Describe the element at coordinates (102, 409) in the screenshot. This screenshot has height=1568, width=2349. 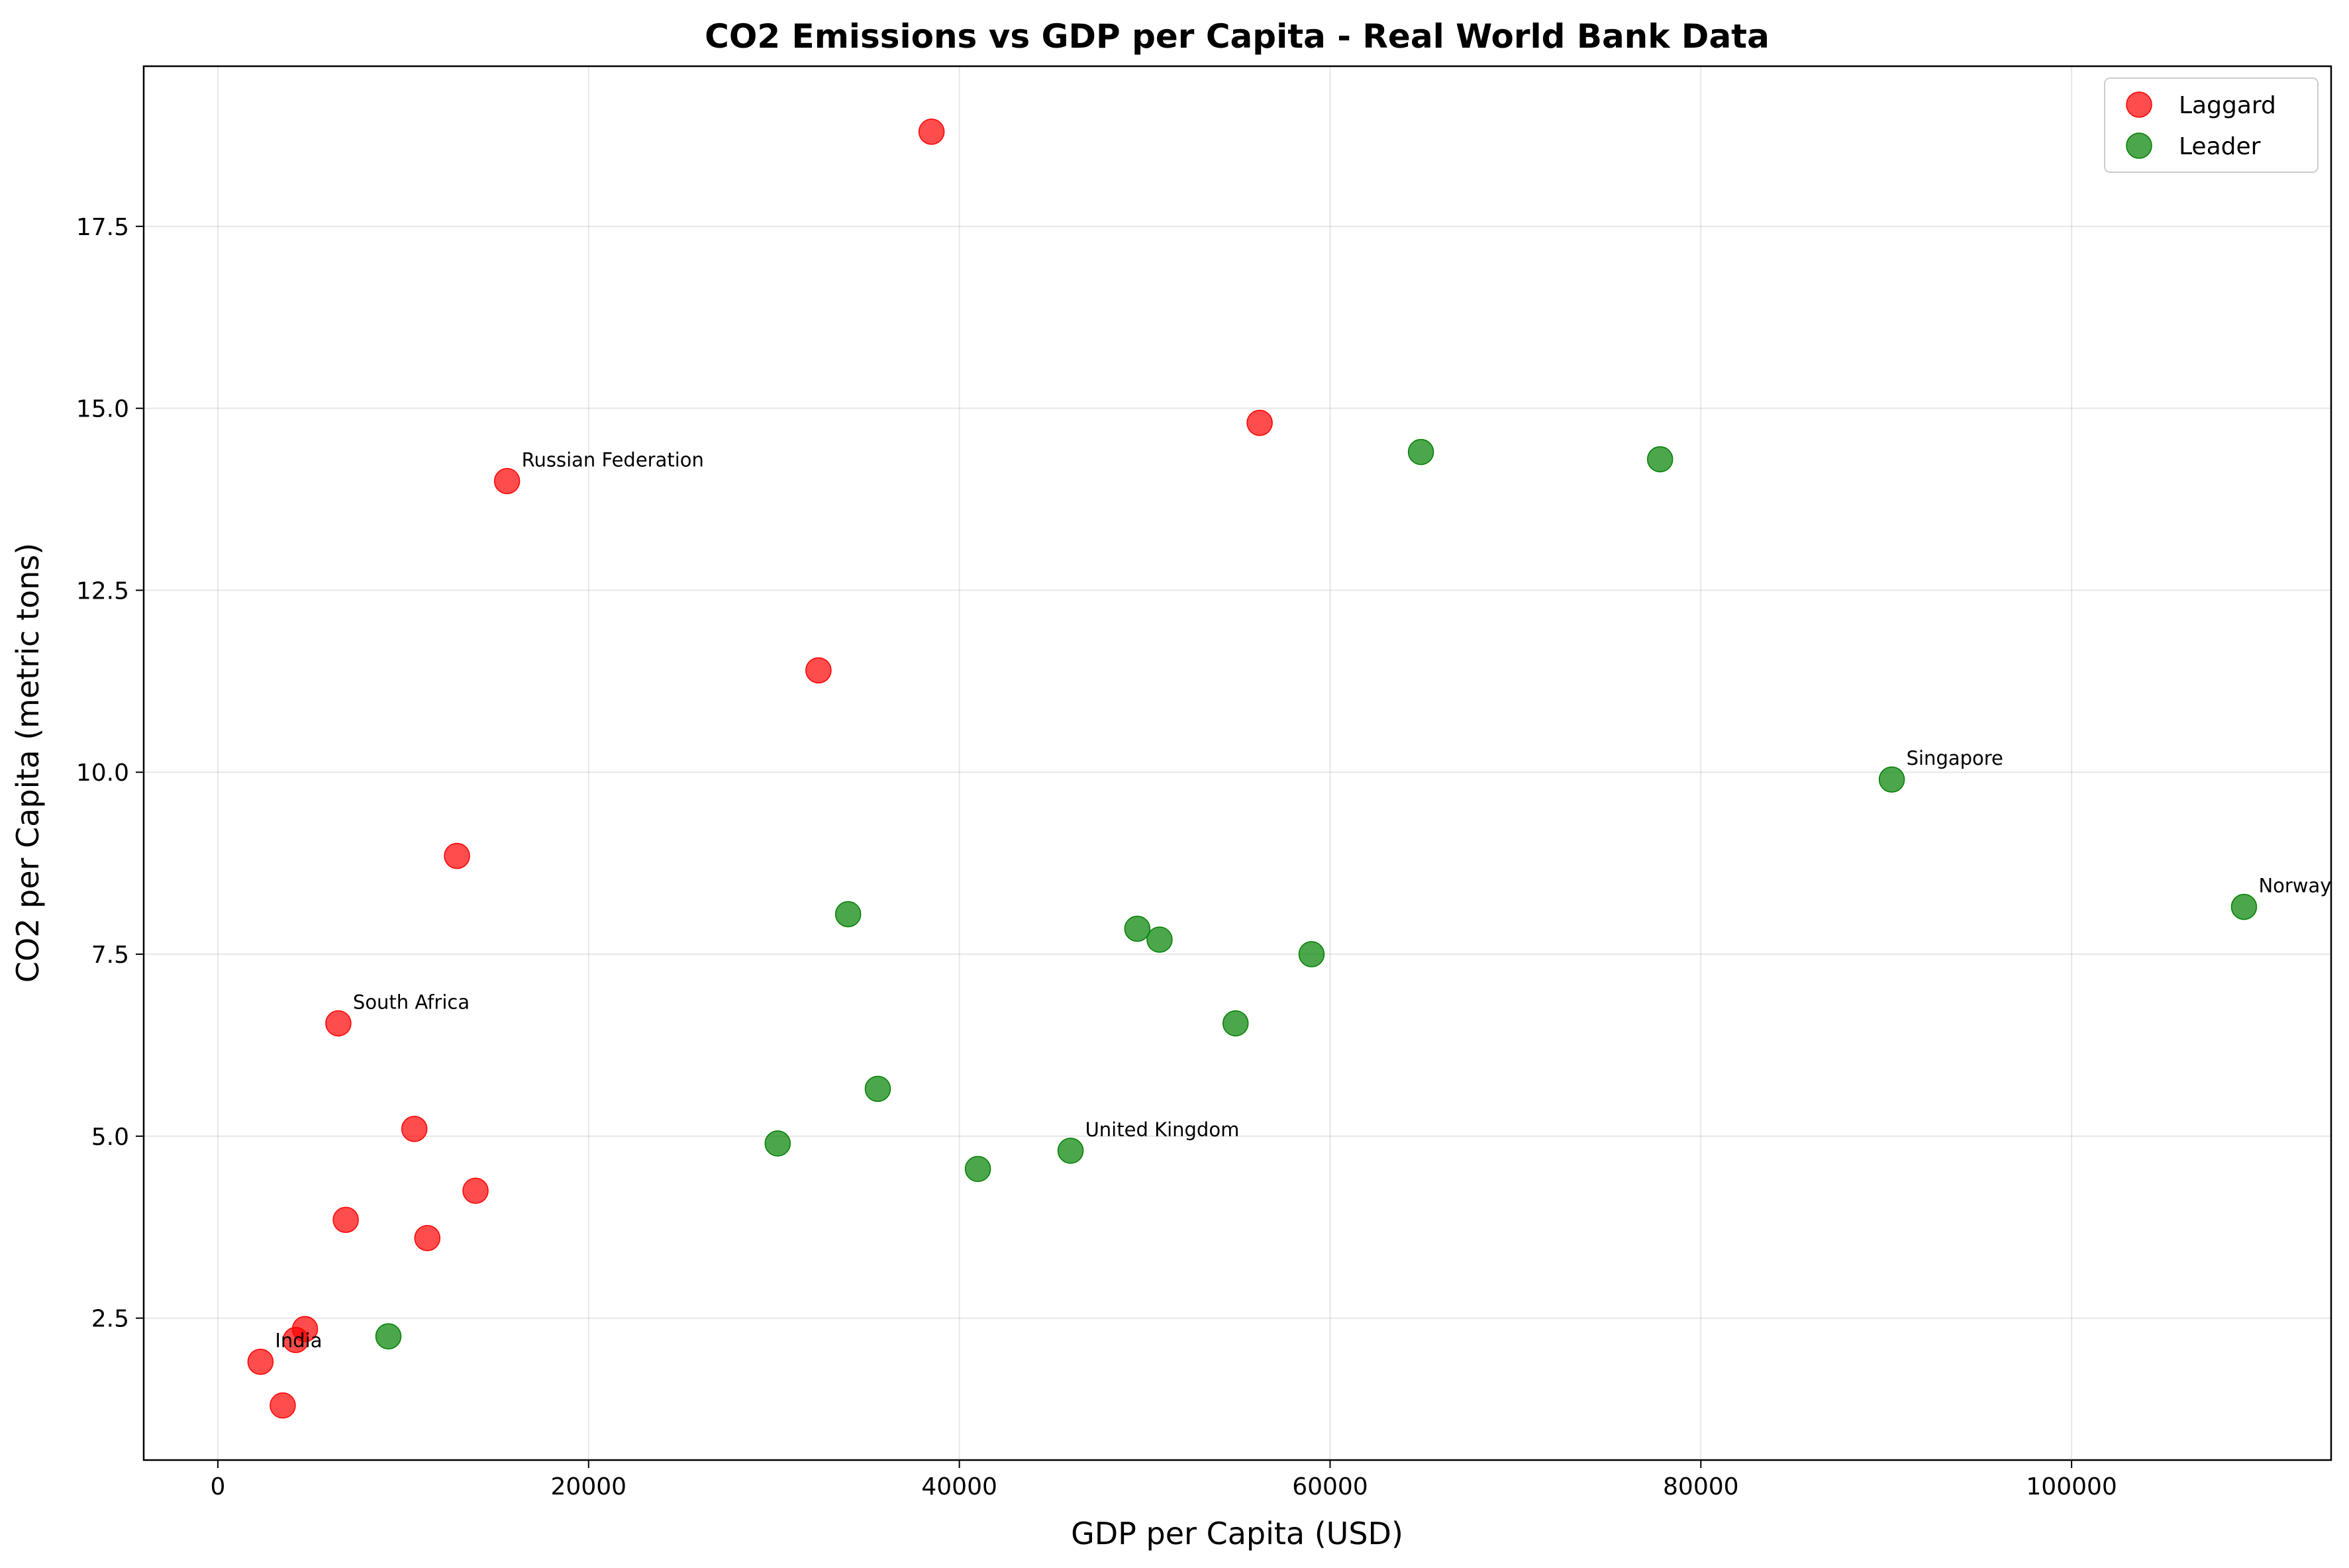
I see `y-tick-label: 15.0` at that location.